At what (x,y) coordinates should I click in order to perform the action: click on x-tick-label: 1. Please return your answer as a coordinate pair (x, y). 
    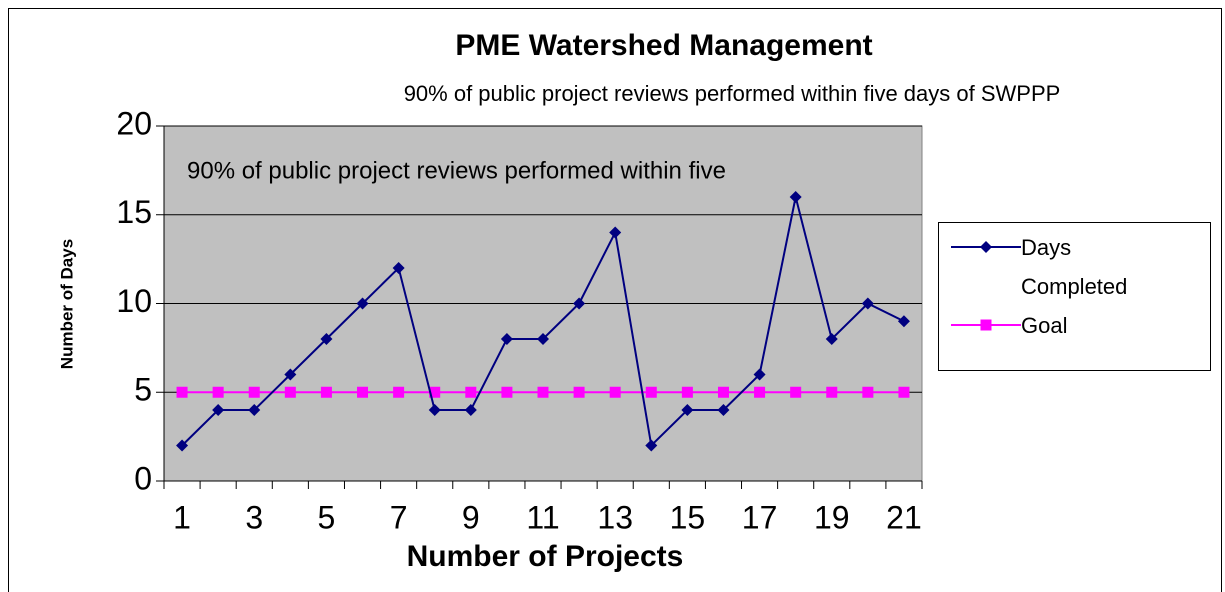
    Looking at the image, I should click on (182, 517).